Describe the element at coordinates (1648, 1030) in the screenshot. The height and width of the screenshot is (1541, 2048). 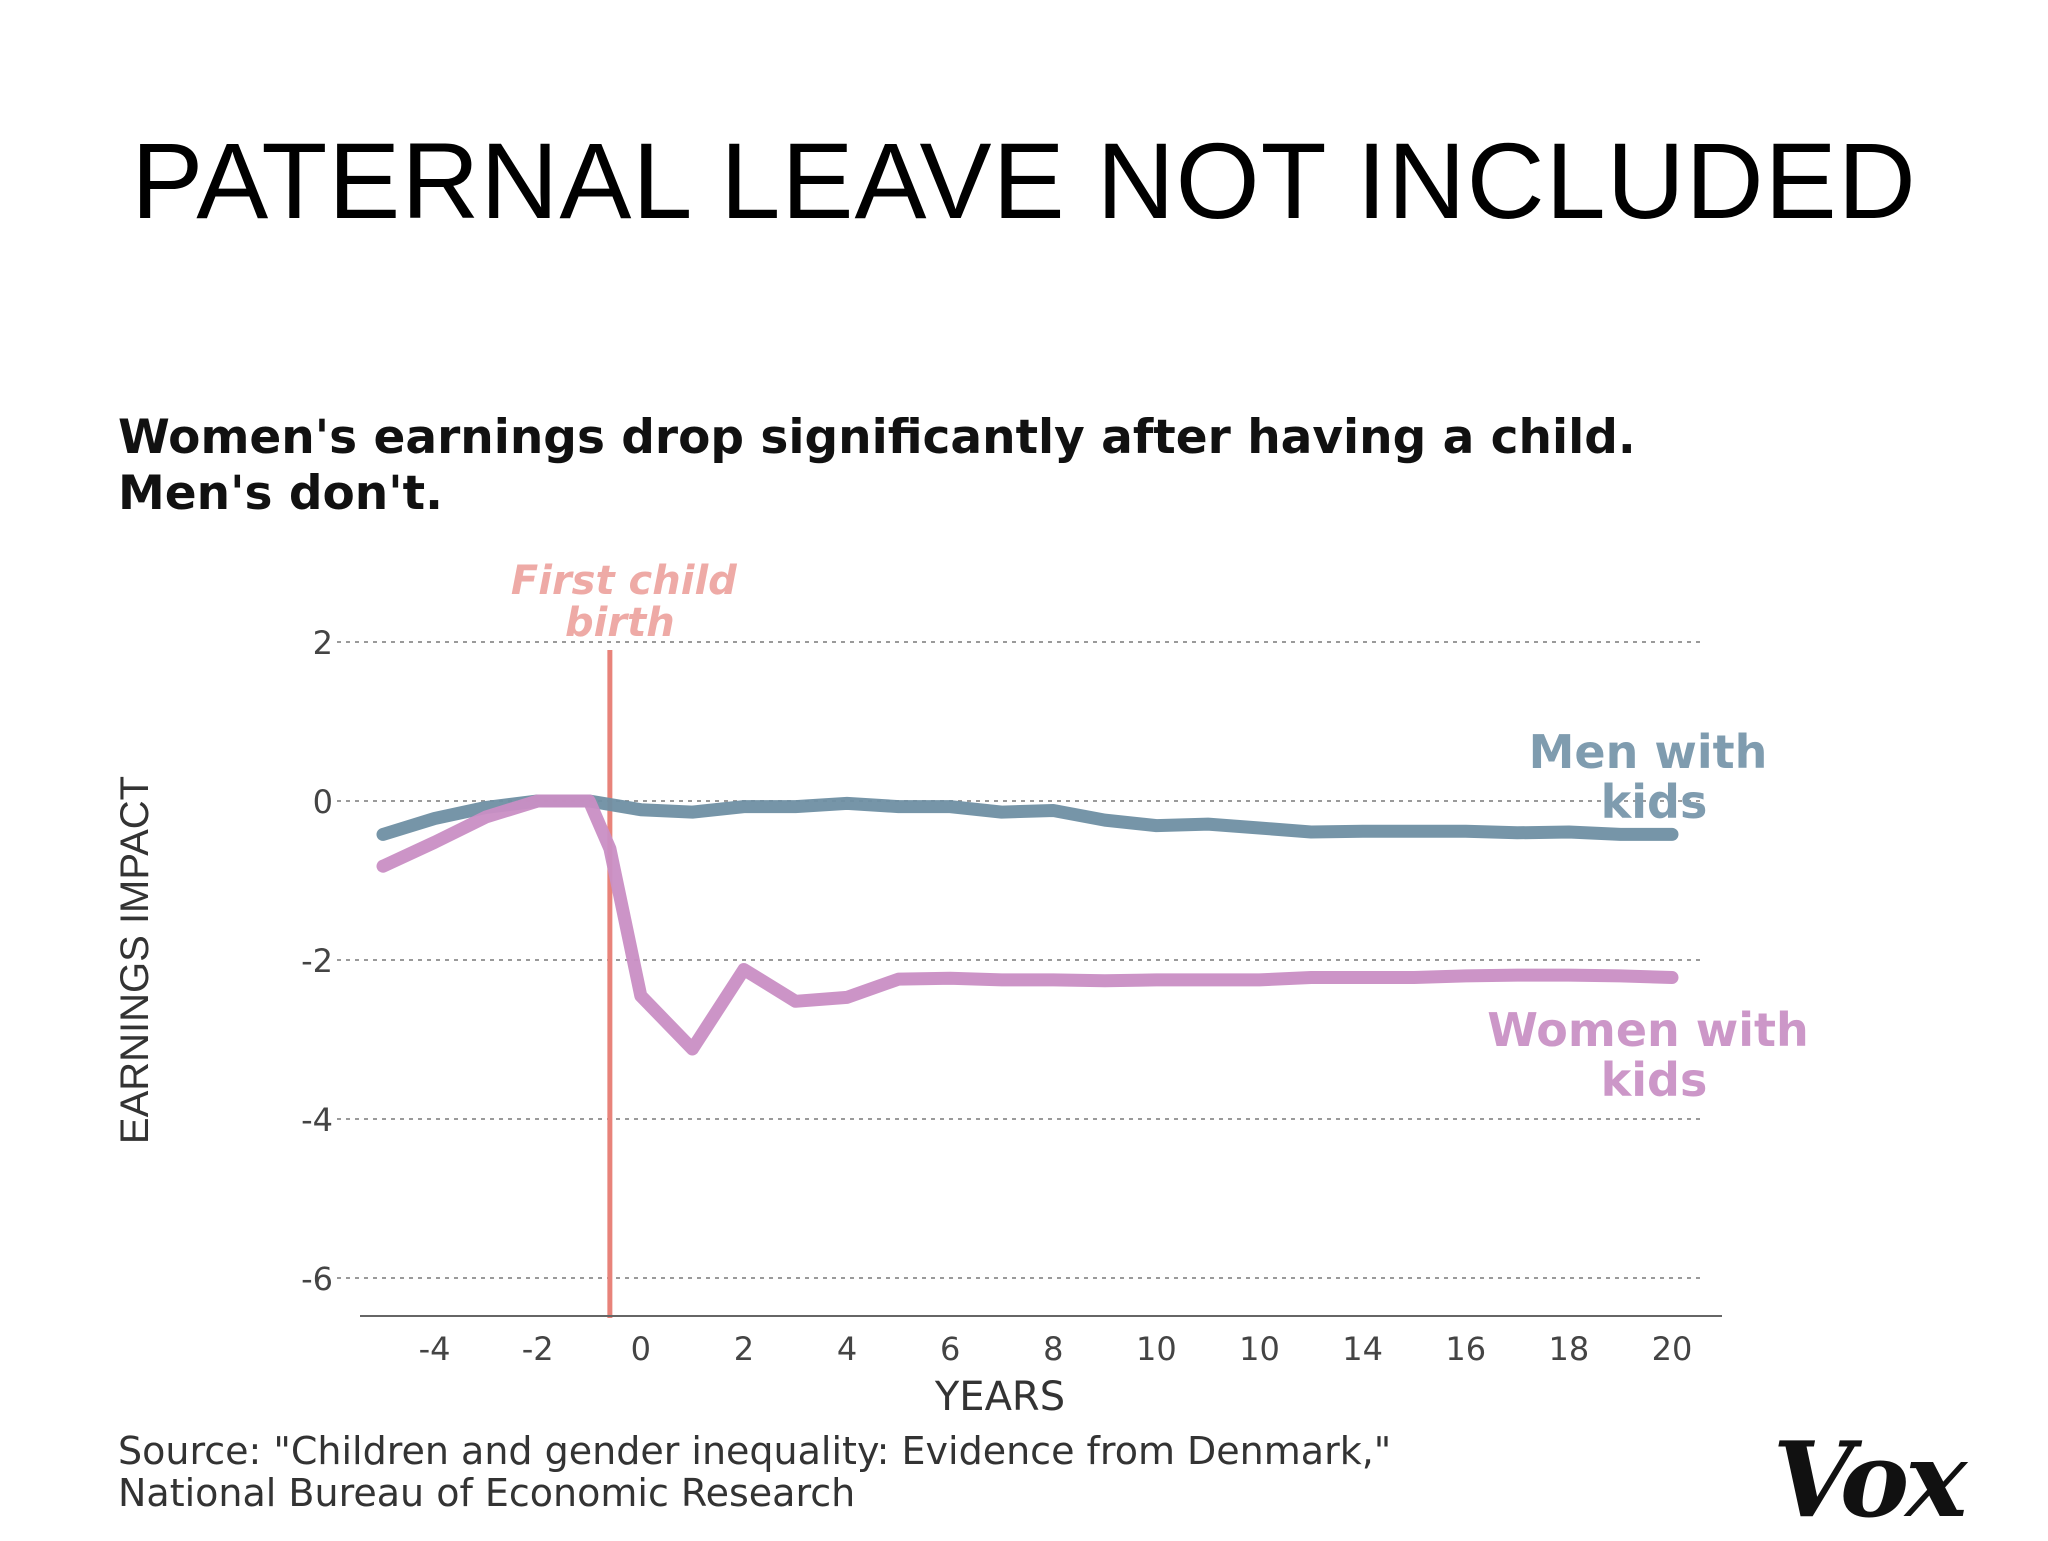
I see `women-with-kids-label-line-1: Women with` at that location.